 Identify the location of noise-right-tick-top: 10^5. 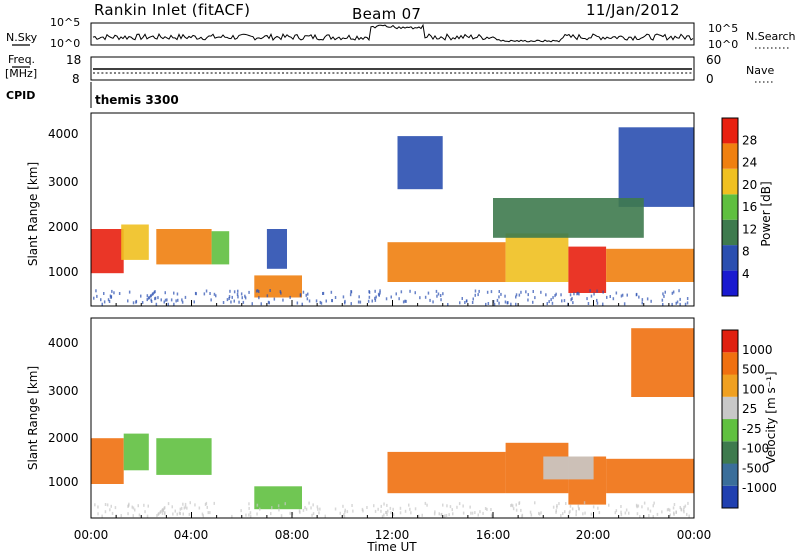
(723, 28).